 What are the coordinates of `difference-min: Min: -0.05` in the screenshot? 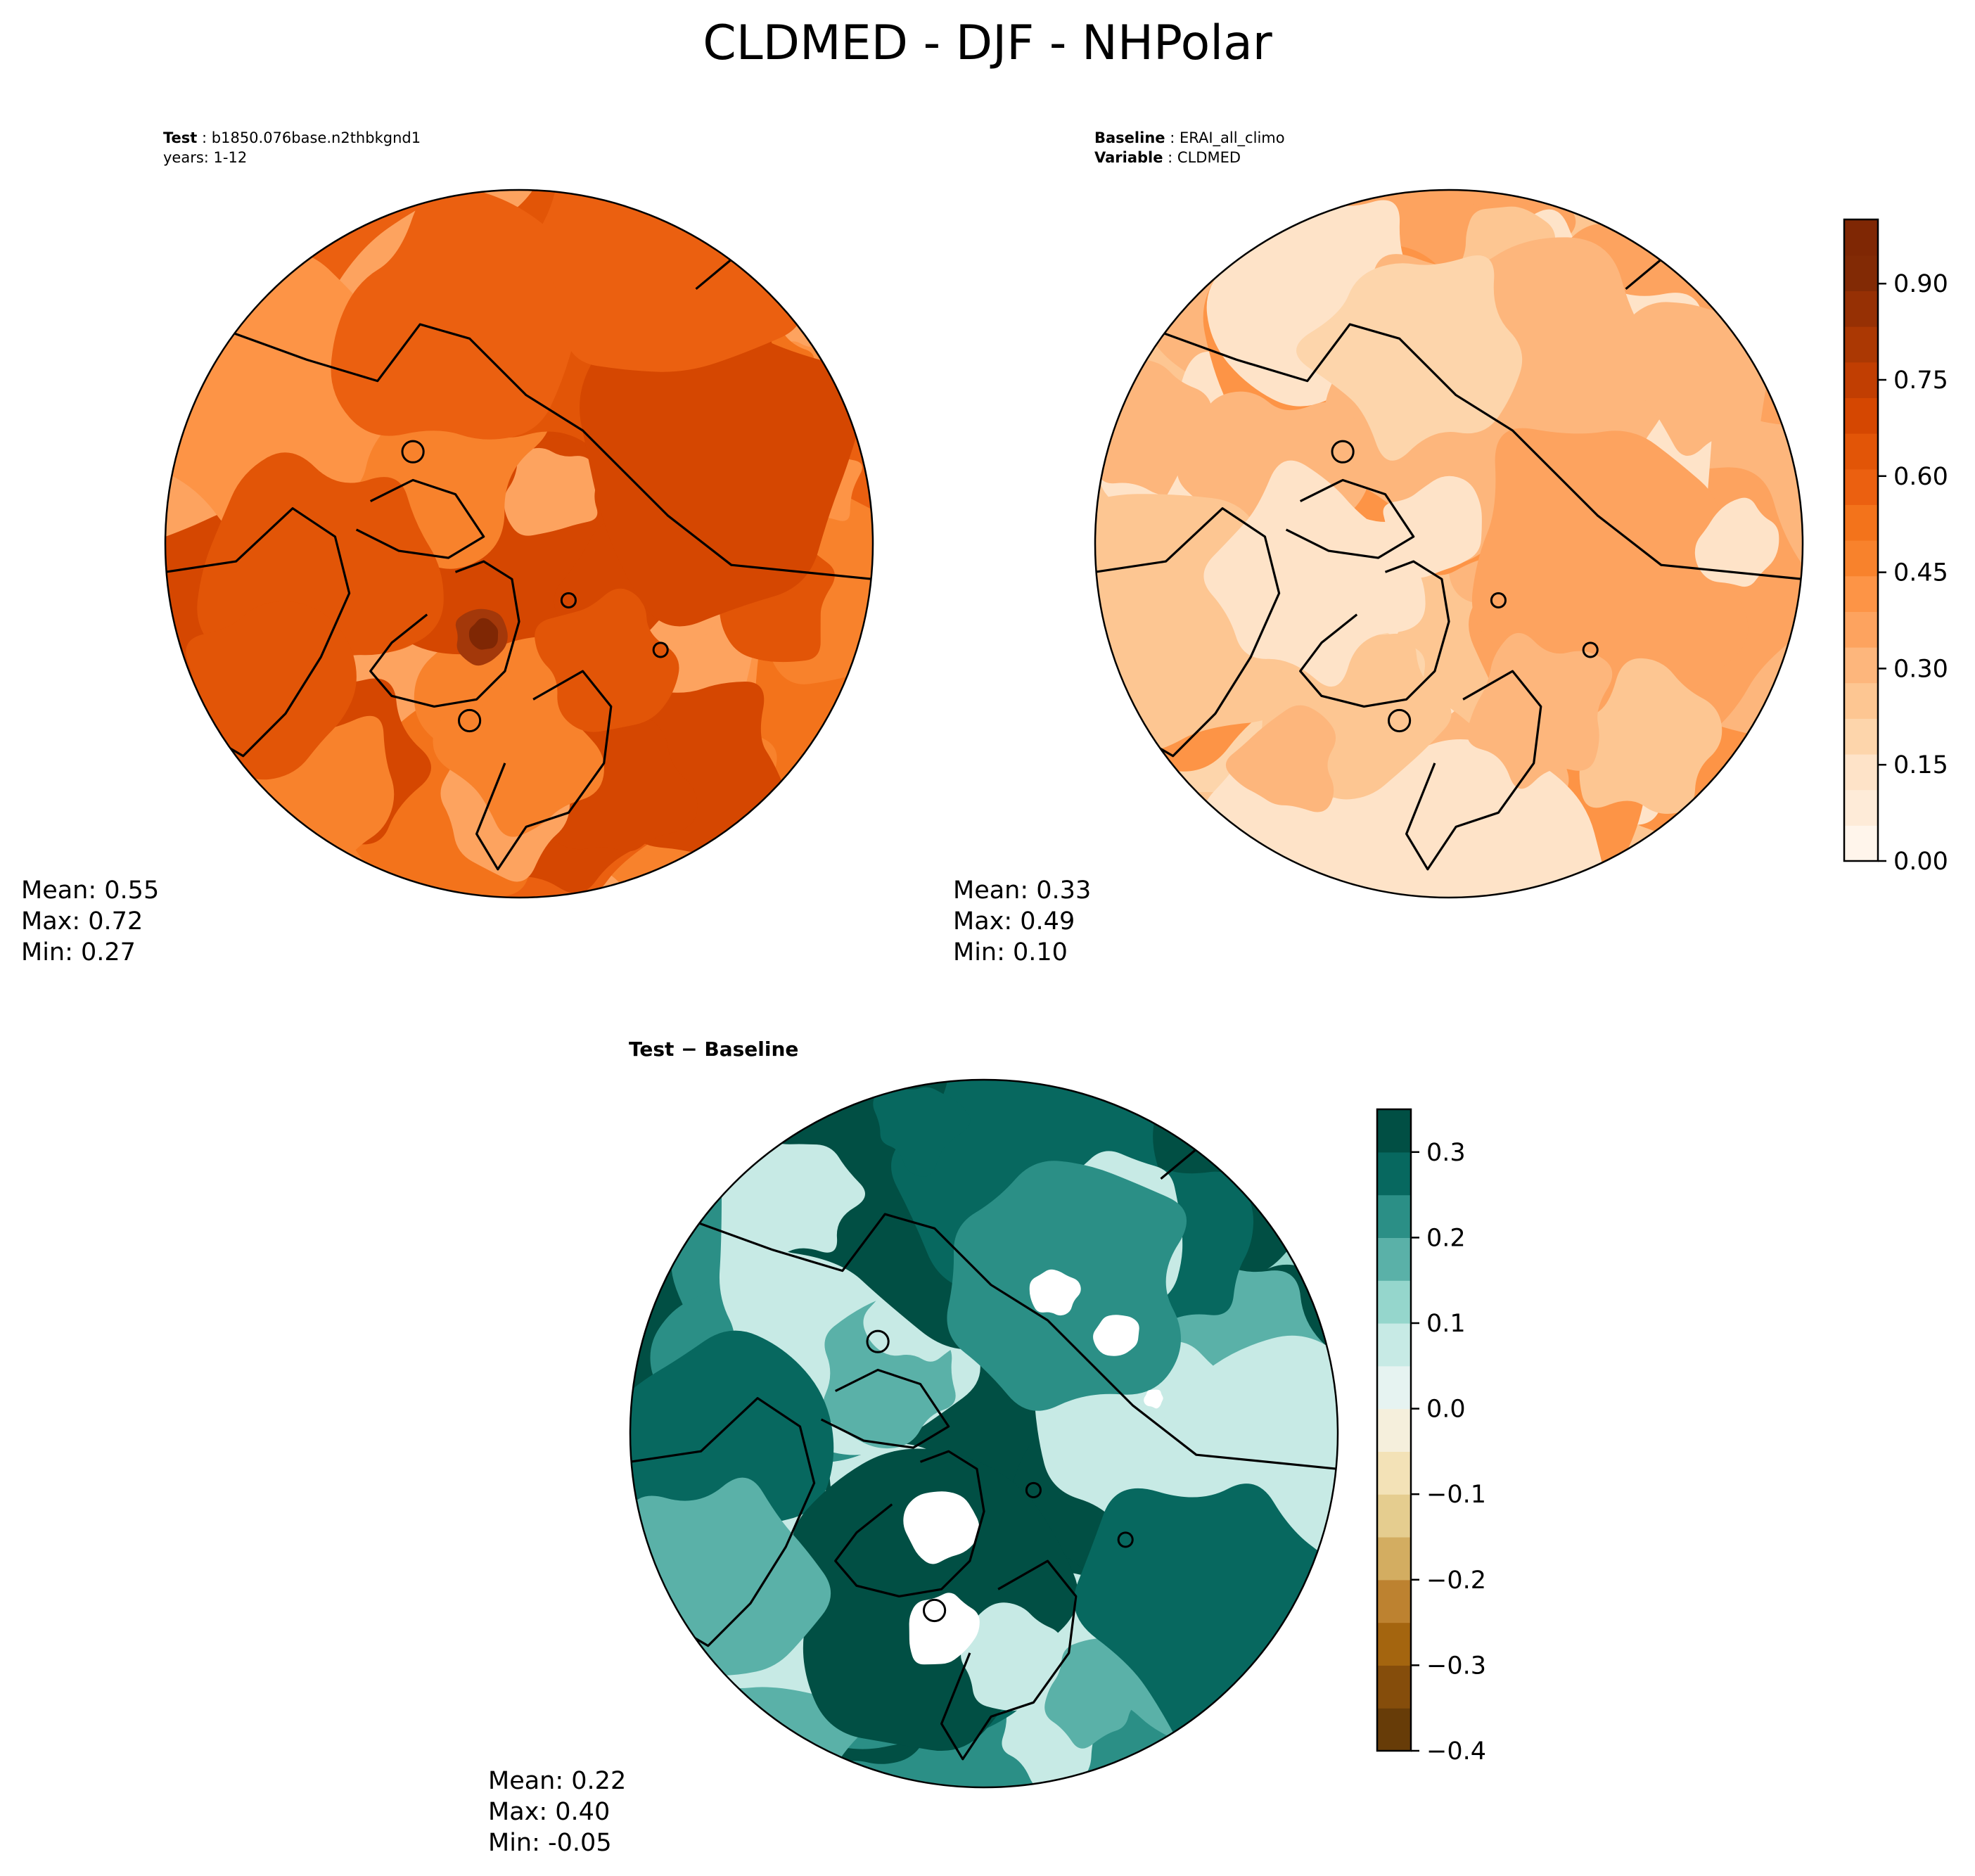 It's located at (550, 1843).